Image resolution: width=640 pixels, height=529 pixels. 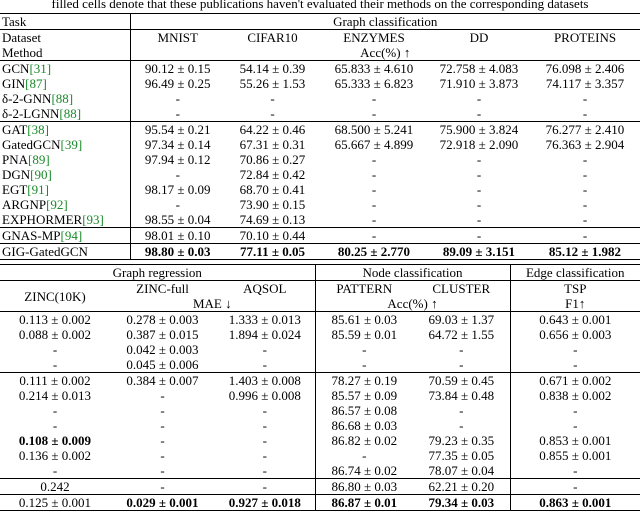 What do you see at coordinates (162, 502) in the screenshot?
I see `result-cell: 0.029 ± 0.001` at bounding box center [162, 502].